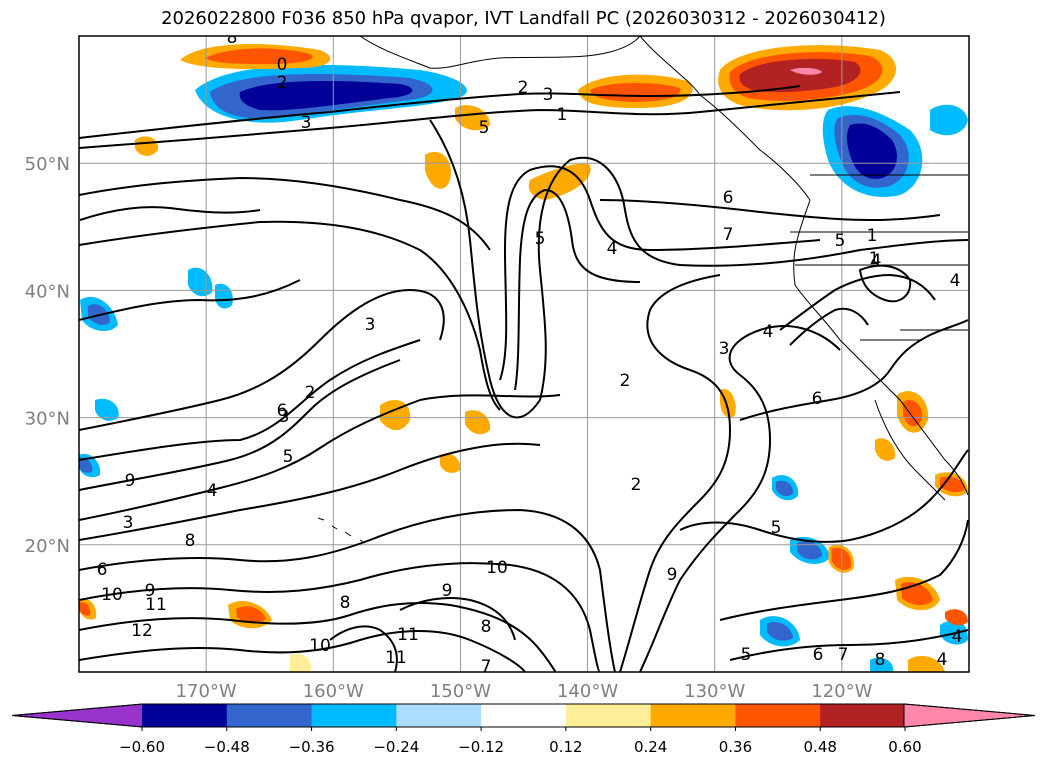 This screenshot has height=765, width=1047. What do you see at coordinates (47, 546) in the screenshot?
I see `lat-label: 20°N` at bounding box center [47, 546].